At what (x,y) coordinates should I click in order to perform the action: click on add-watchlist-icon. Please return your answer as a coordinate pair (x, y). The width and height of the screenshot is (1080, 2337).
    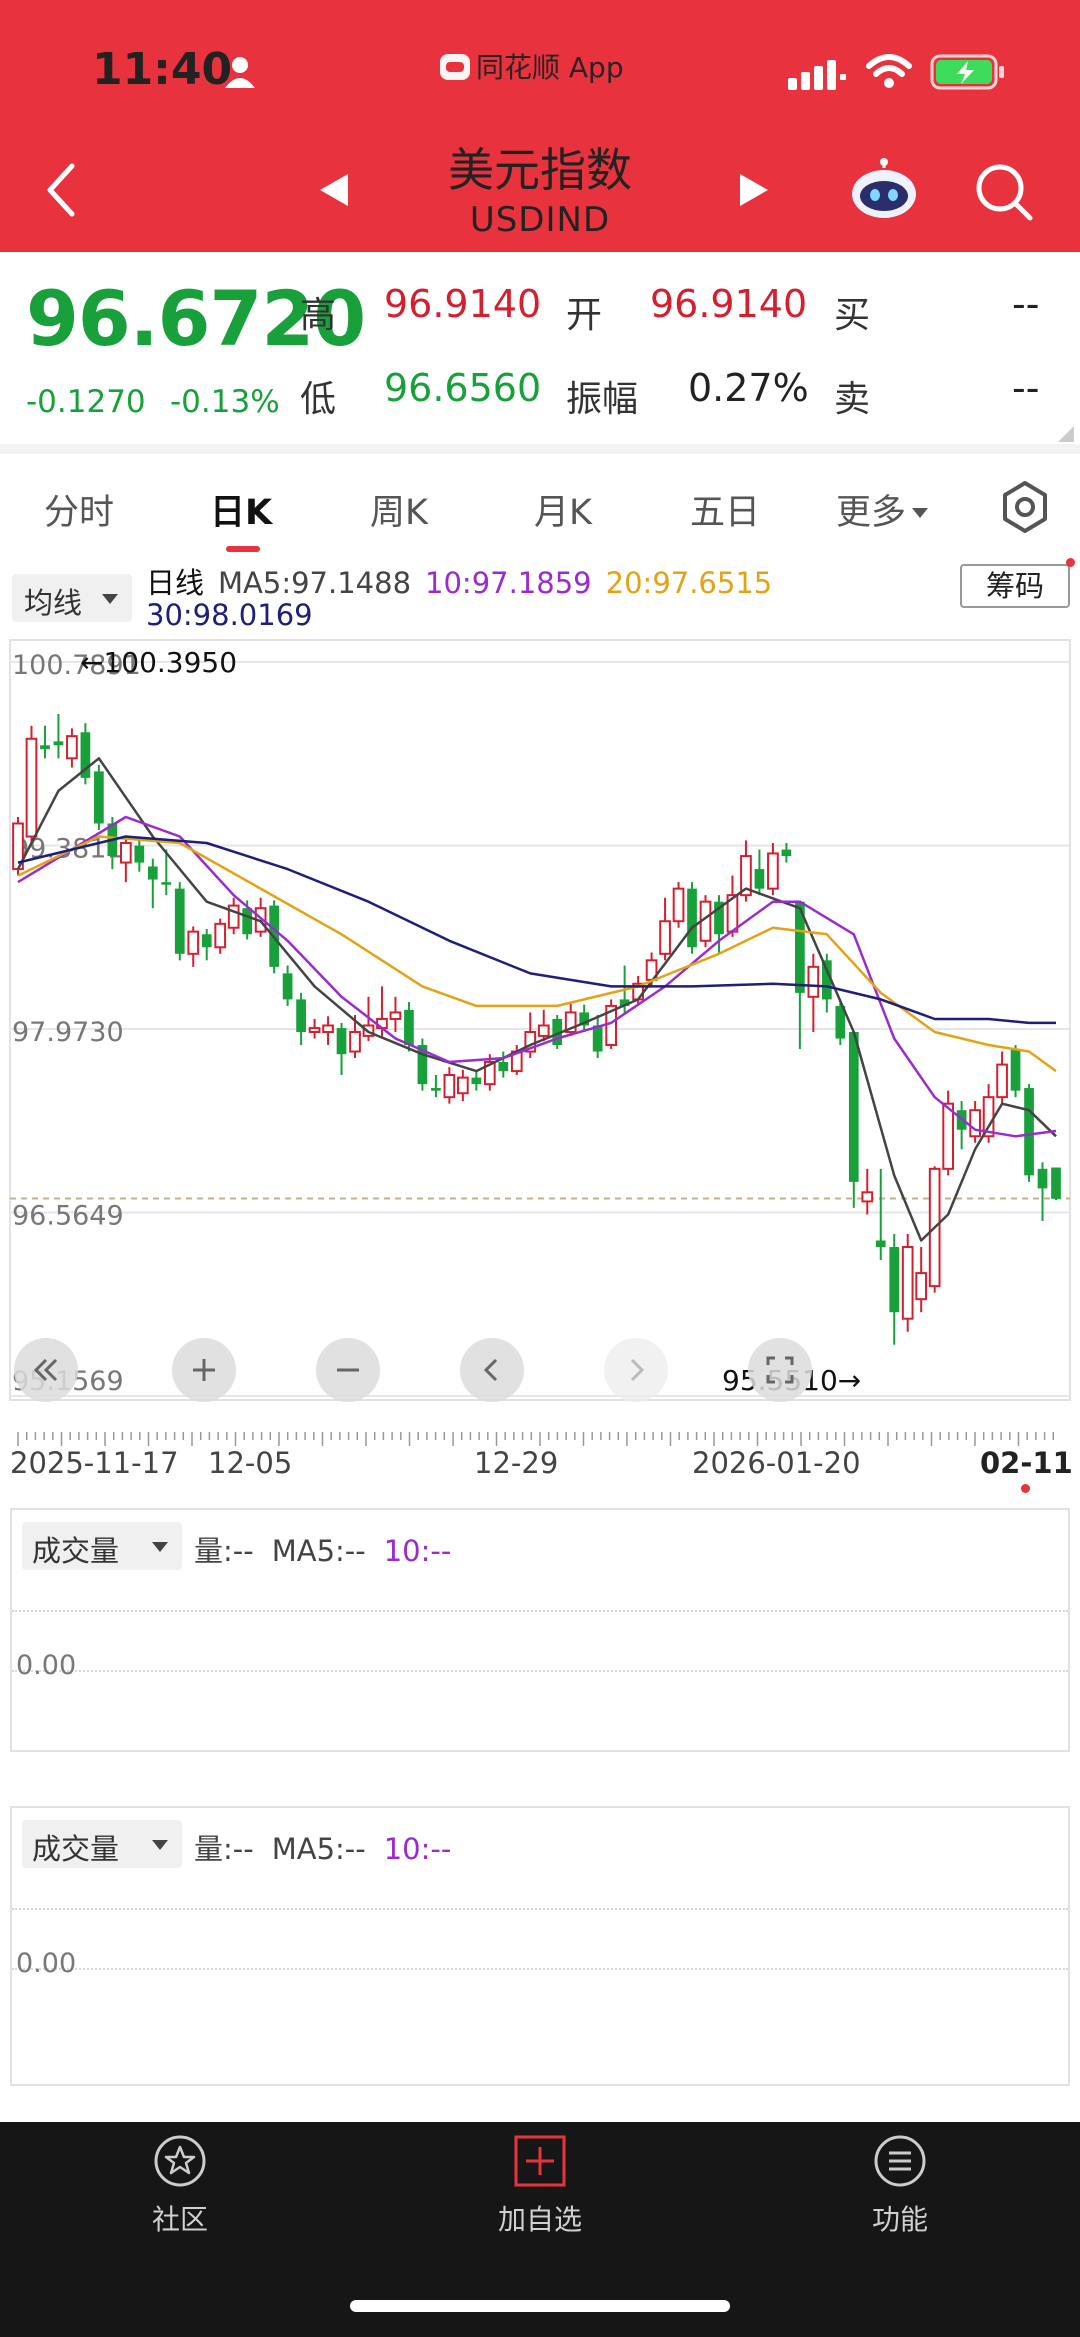
    Looking at the image, I should click on (540, 2161).